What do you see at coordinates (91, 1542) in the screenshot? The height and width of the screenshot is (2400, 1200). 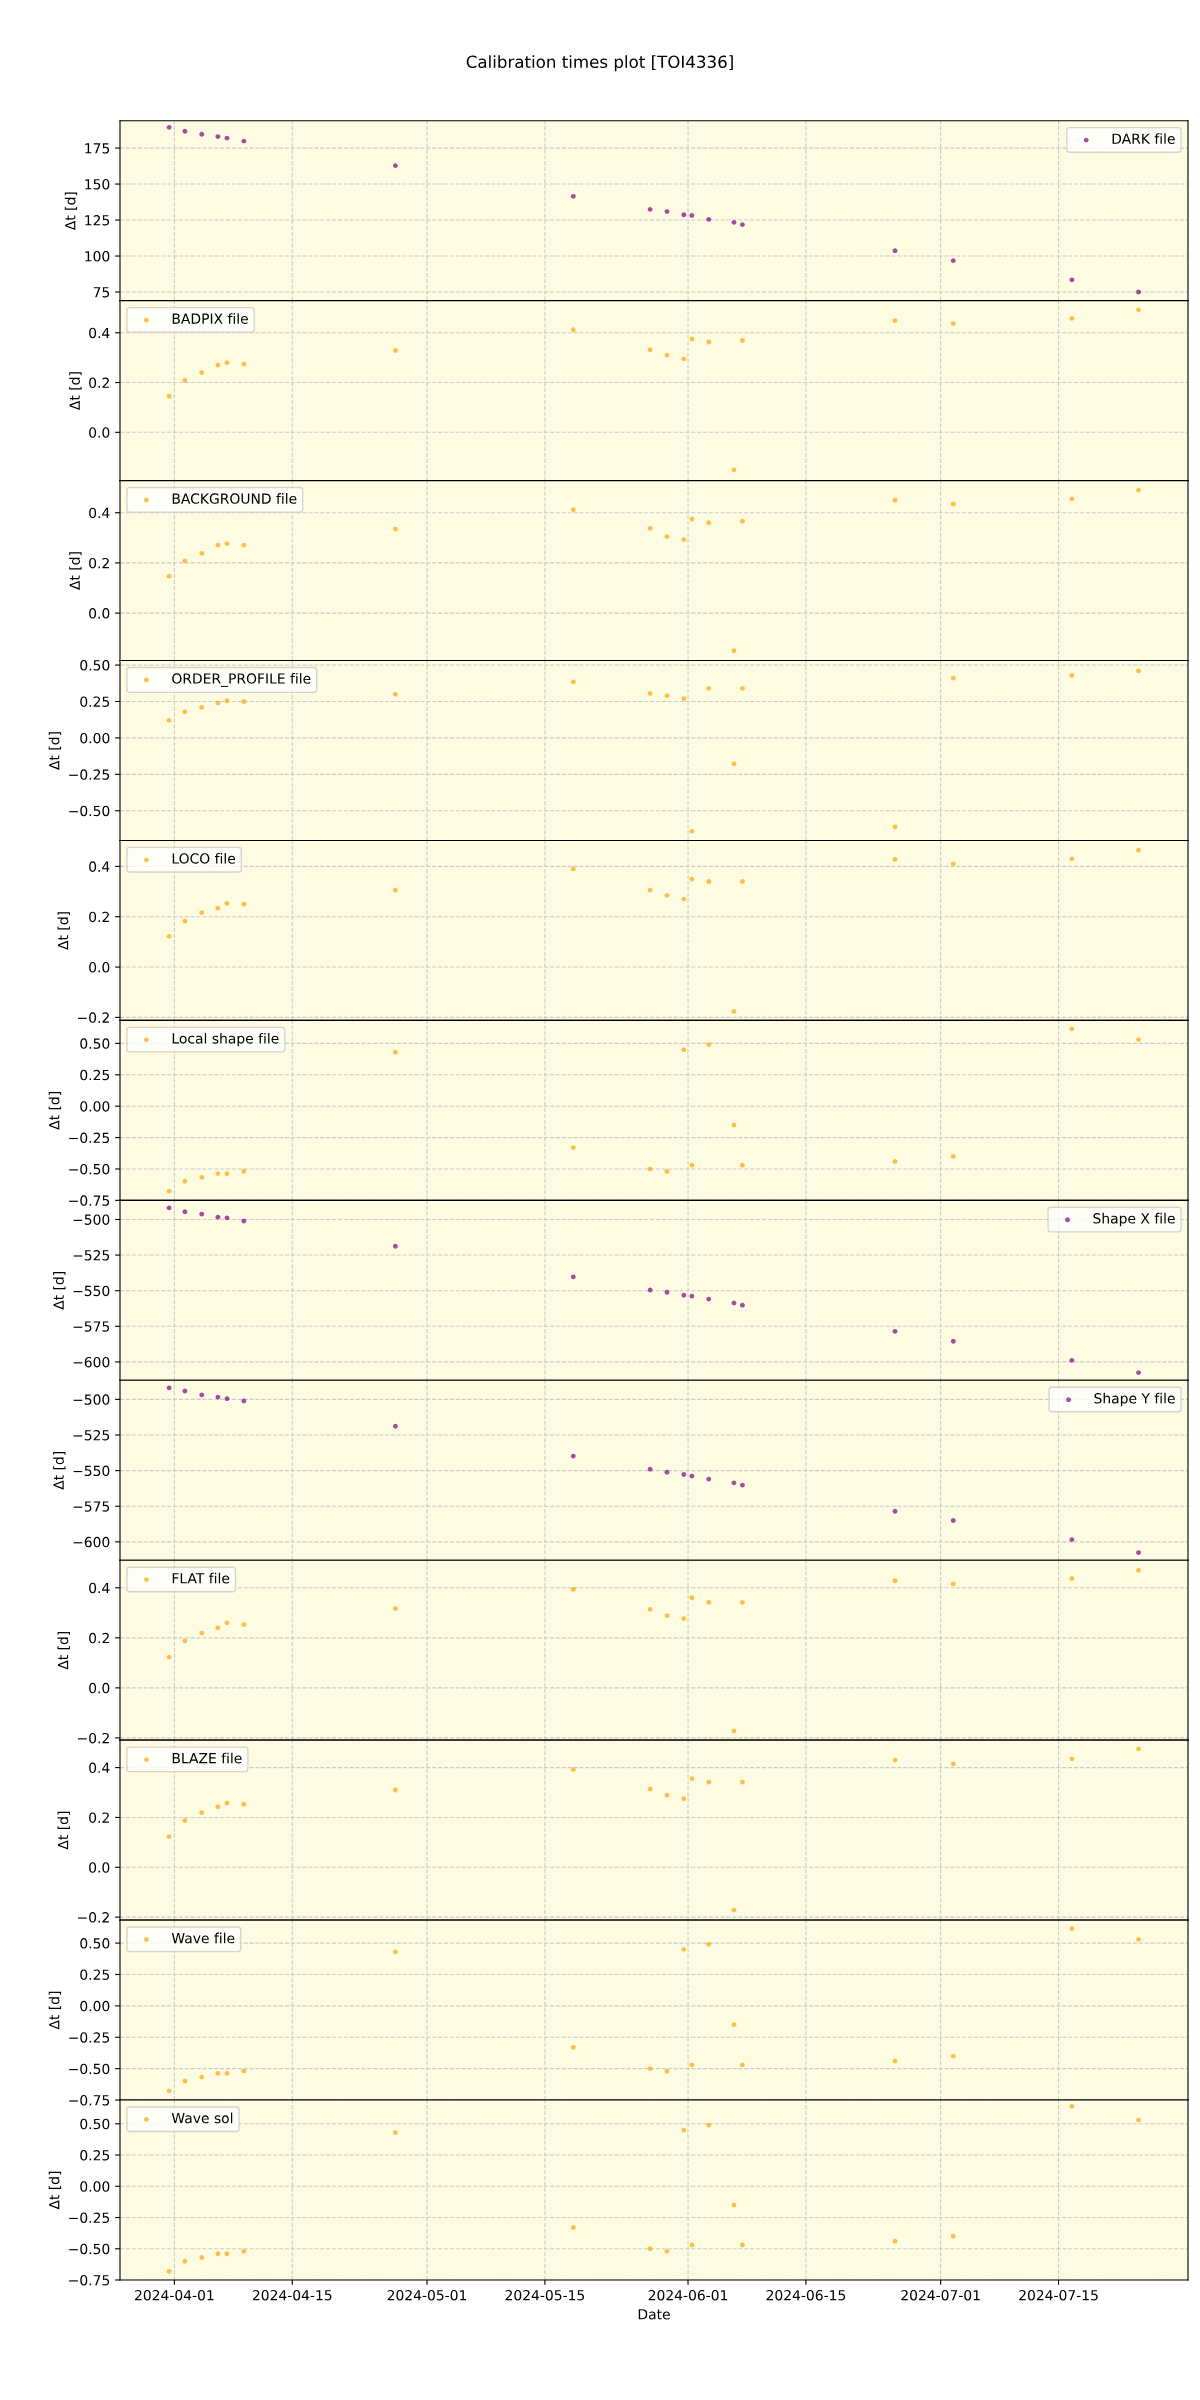 I see `y-tick-label: −600` at bounding box center [91, 1542].